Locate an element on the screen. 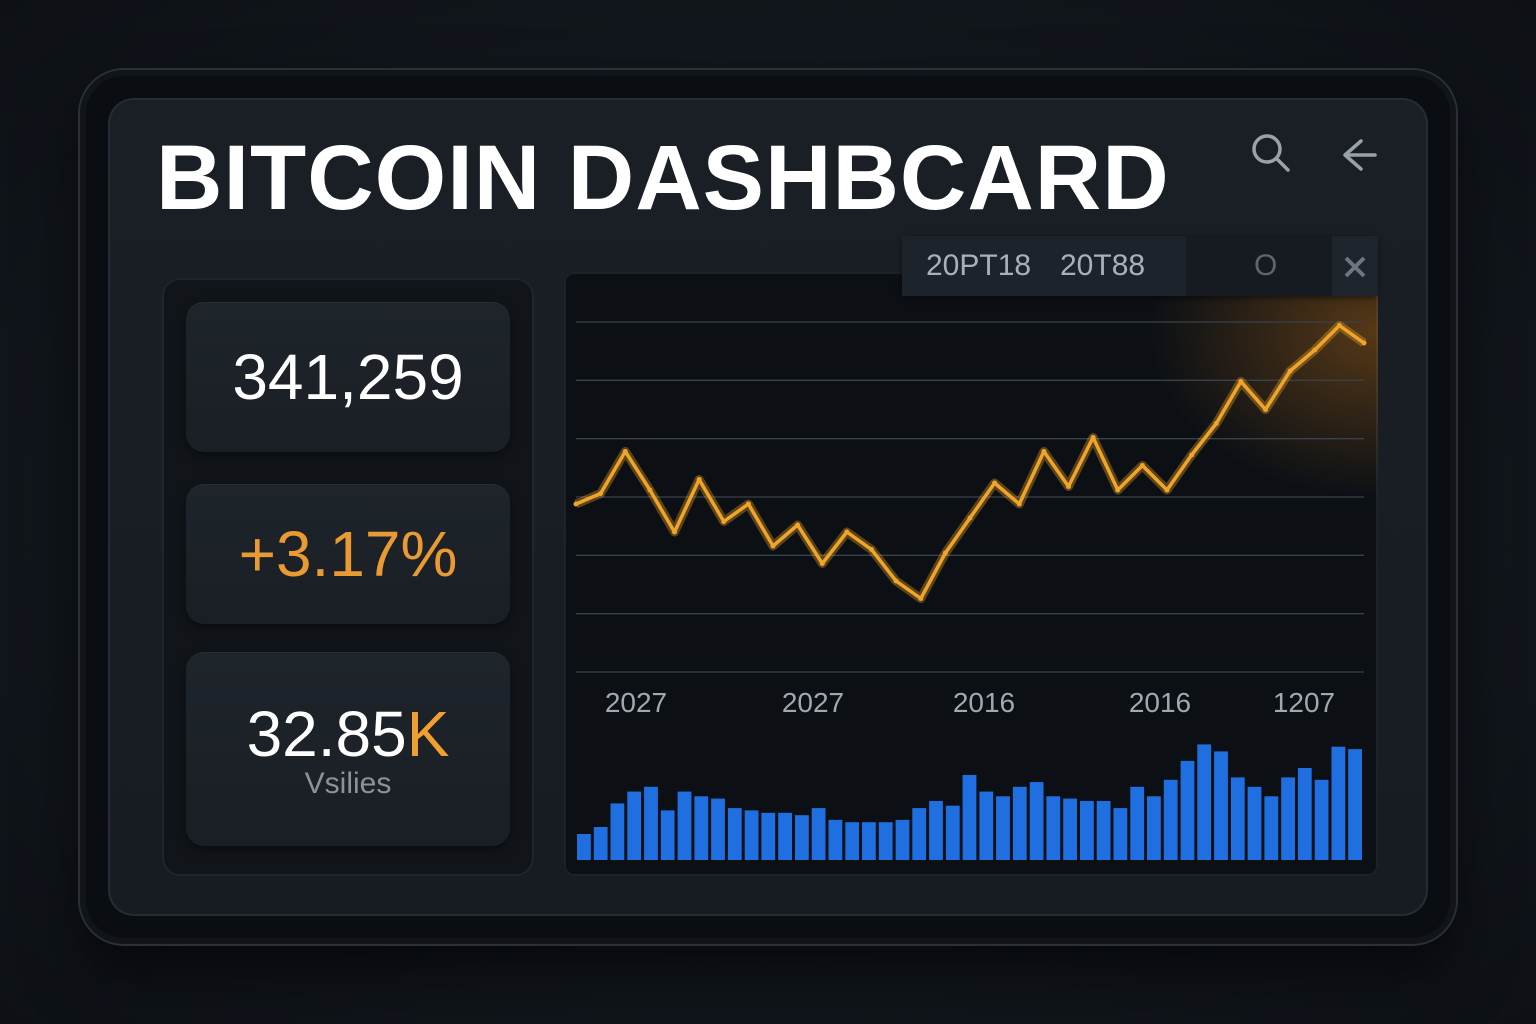  tab-range-1: 20PT18 is located at coordinates (1044, 266).